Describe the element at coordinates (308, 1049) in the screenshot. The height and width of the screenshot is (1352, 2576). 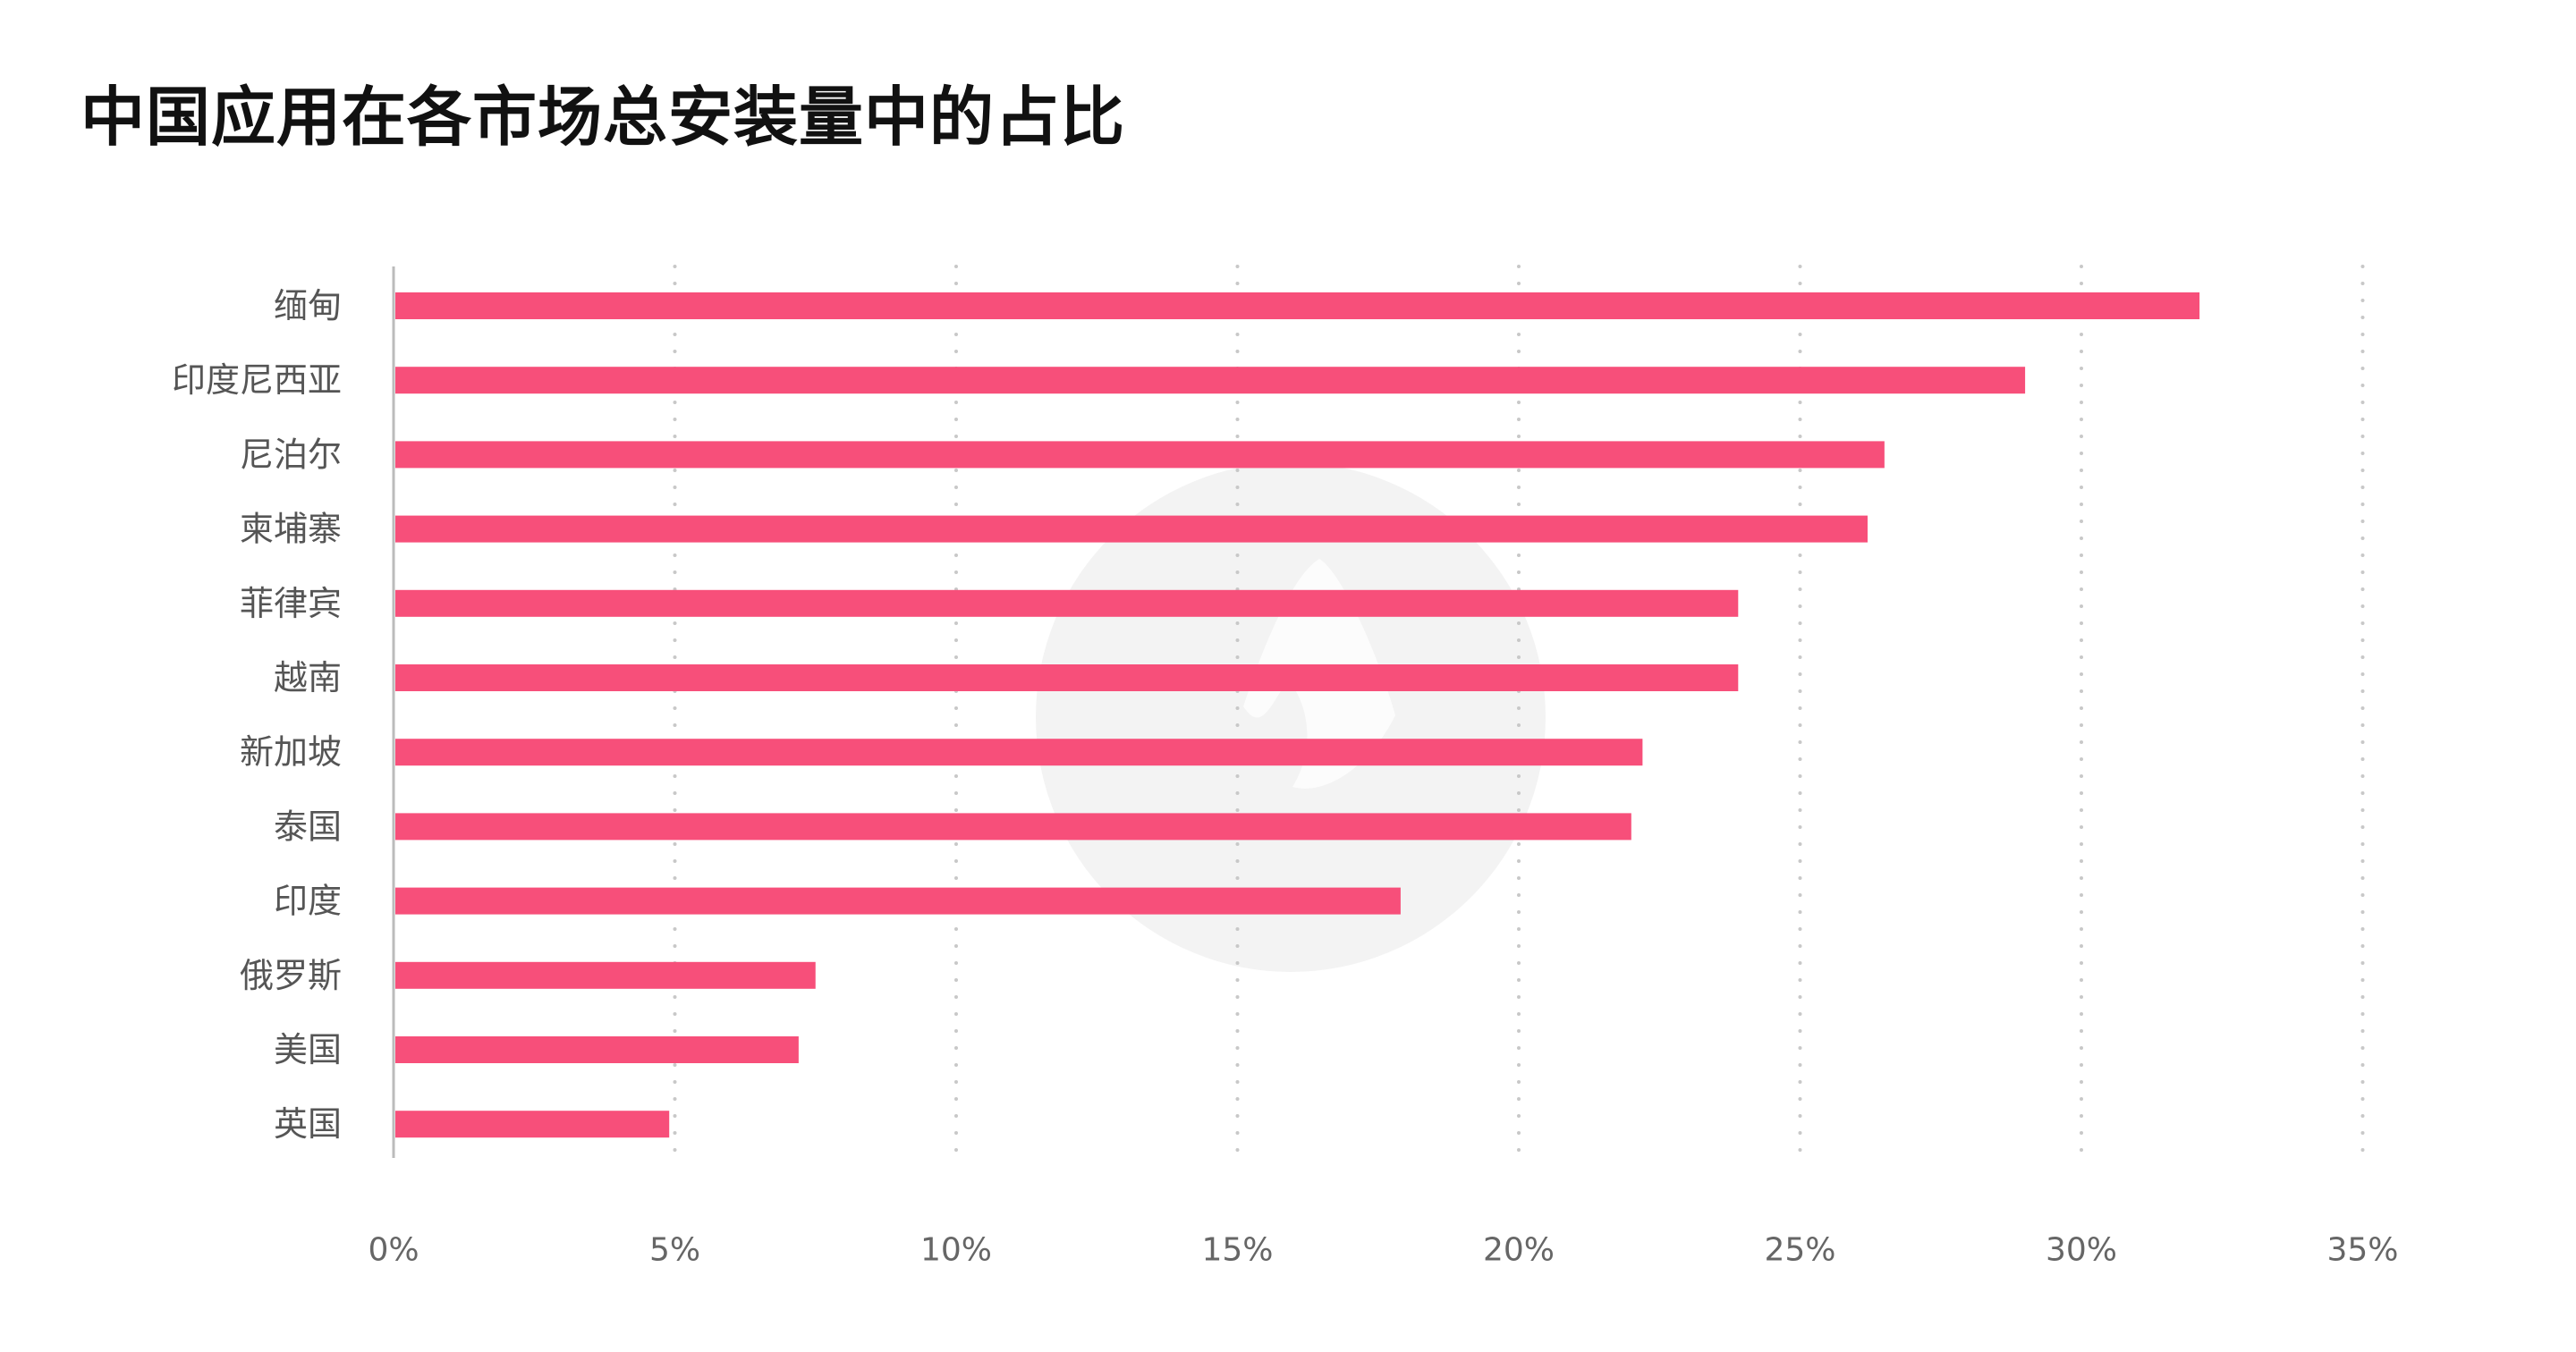
I see `category-label: 美国` at that location.